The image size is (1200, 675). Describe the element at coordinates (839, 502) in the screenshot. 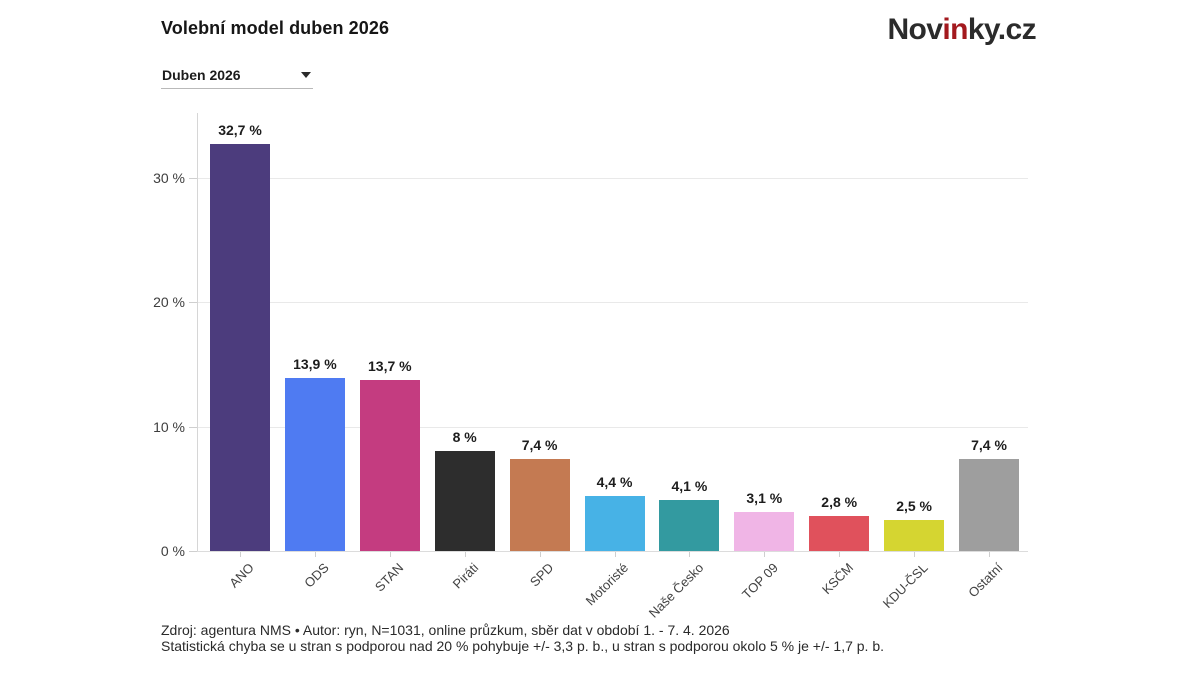

I see `bar-value-label: 2,8 %` at that location.